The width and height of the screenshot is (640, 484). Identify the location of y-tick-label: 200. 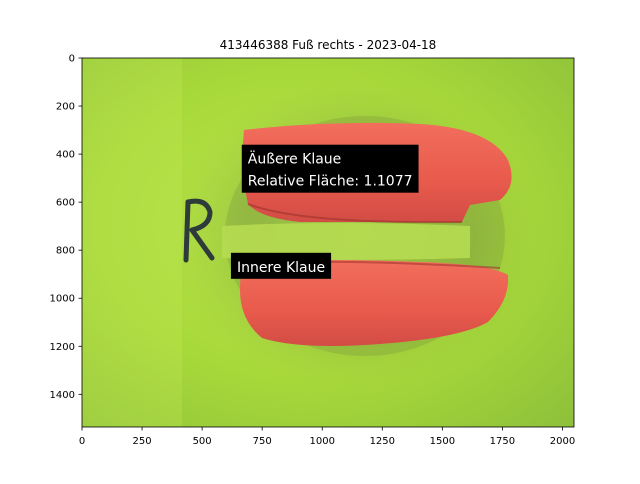
(65, 107).